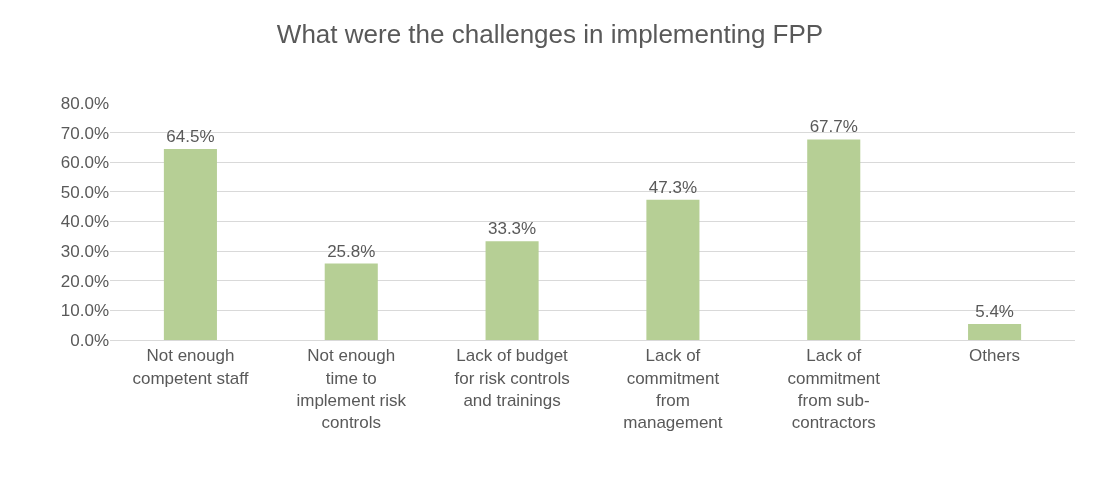  Describe the element at coordinates (833, 127) in the screenshot. I see `data-label: 67.7%` at that location.